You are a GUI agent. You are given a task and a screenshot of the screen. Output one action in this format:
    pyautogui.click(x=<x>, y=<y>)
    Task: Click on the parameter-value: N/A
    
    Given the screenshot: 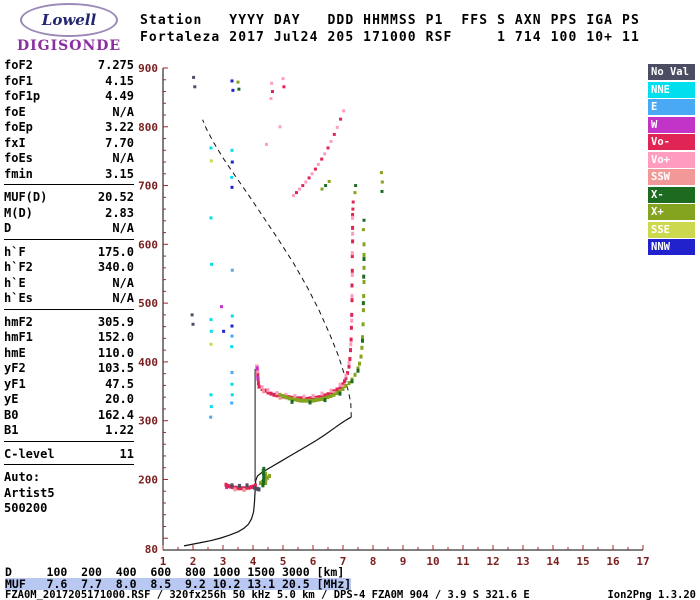 What is the action you would take?
    pyautogui.click(x=123, y=228)
    